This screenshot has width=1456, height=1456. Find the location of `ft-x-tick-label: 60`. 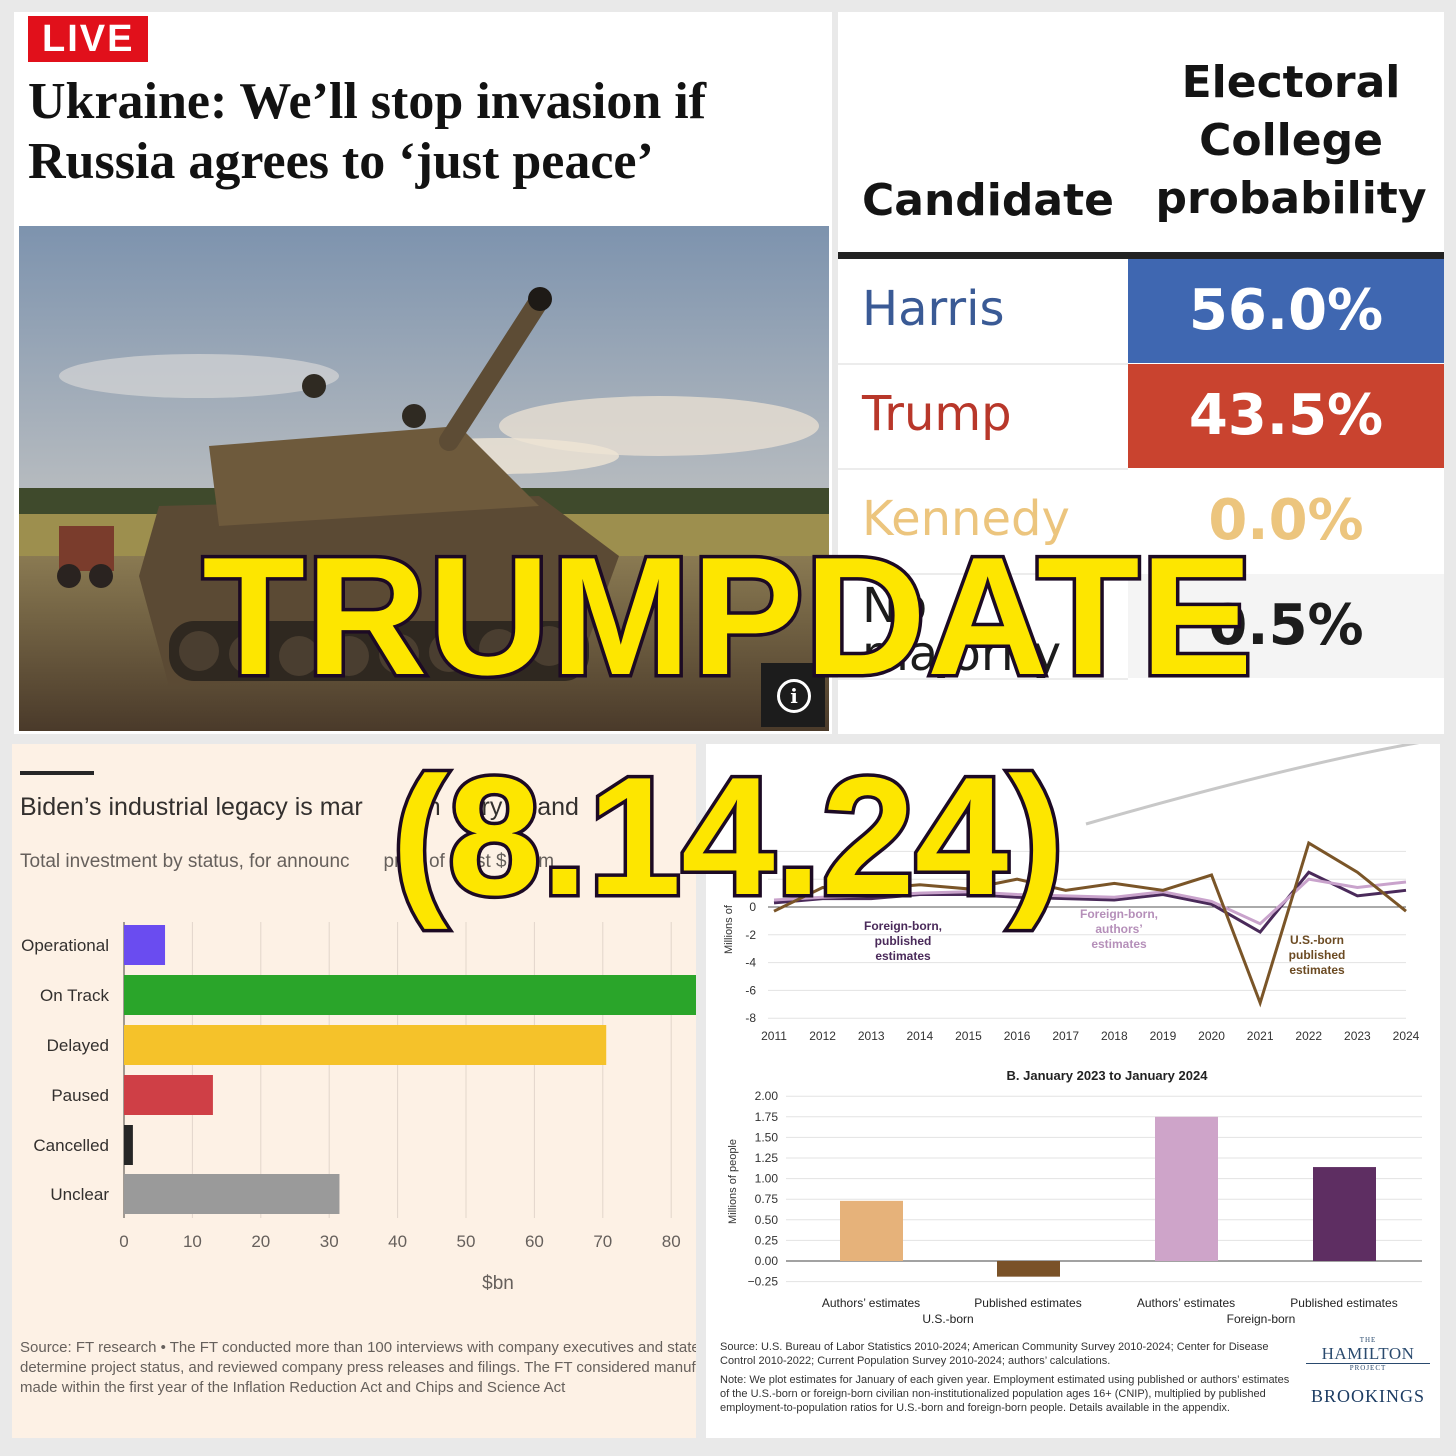

ft-x-tick-label: 60 is located at coordinates (534, 1241).